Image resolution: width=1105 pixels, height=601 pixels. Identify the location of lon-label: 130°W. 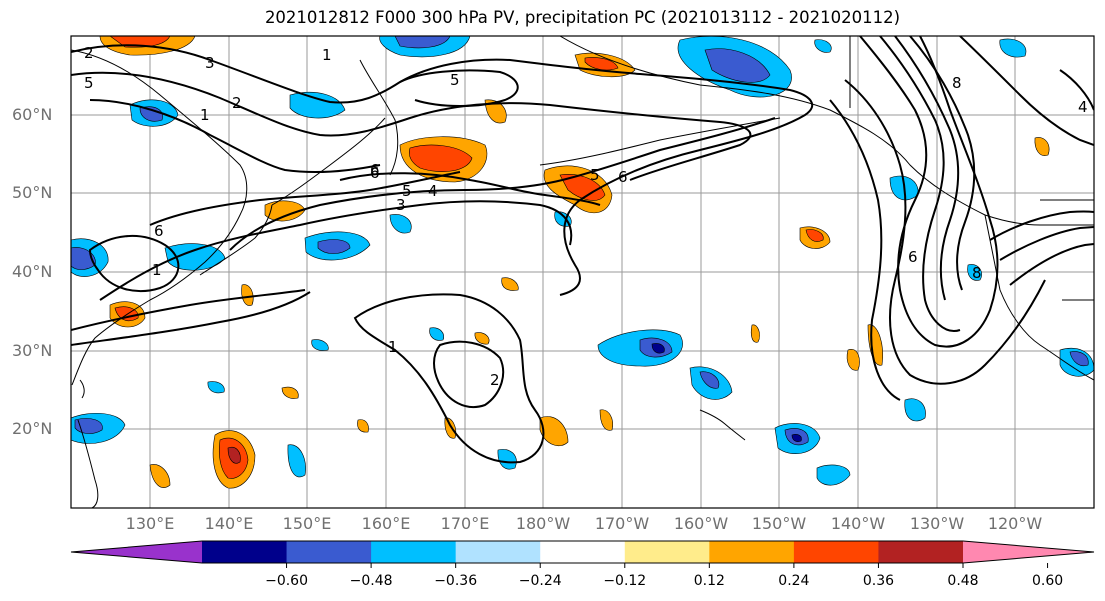
(937, 523).